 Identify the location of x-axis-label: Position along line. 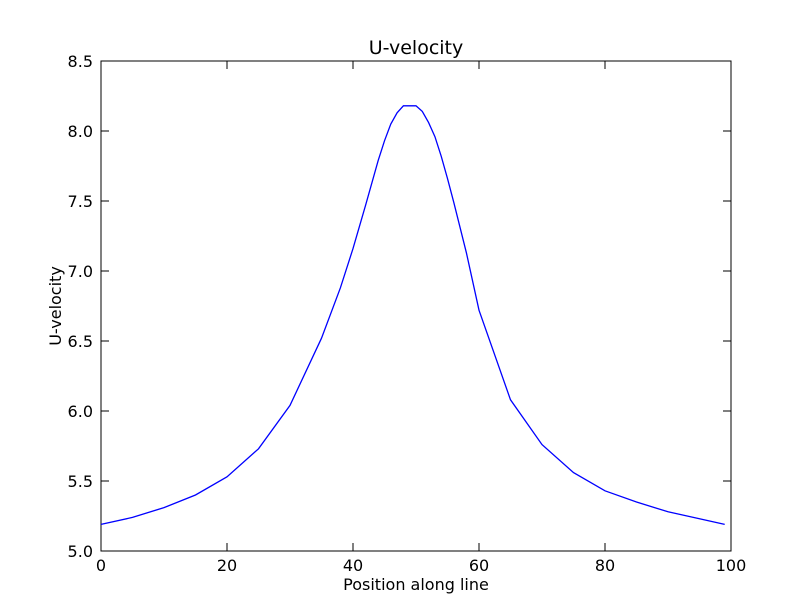
(416, 584).